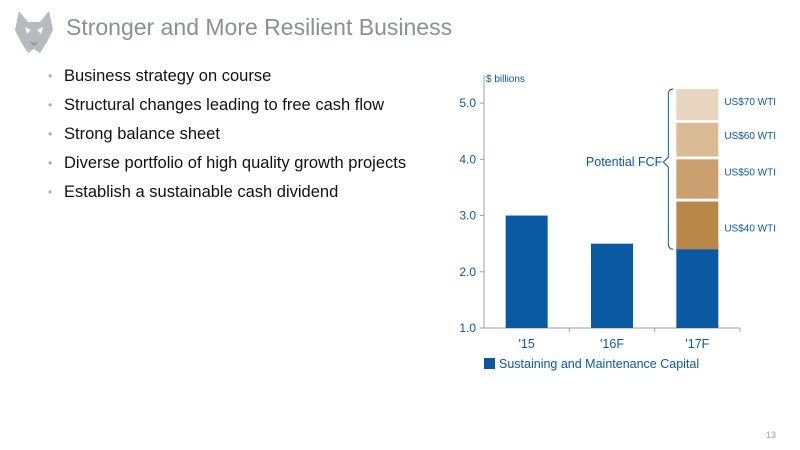  What do you see at coordinates (467, 103) in the screenshot?
I see `y-tick-label: 5.0` at bounding box center [467, 103].